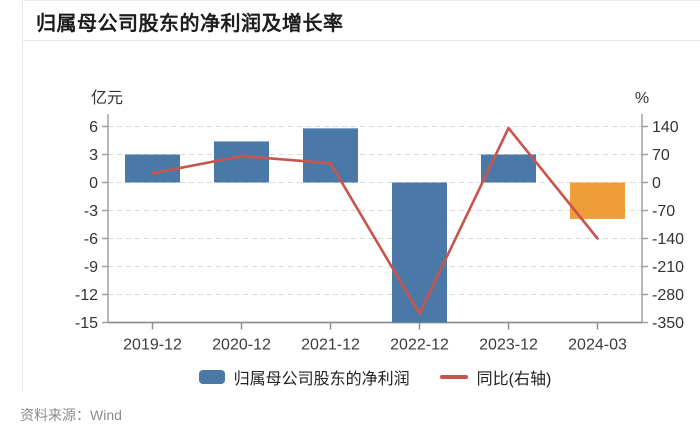  I want to click on left-axis-unit: 亿元, so click(107, 98).